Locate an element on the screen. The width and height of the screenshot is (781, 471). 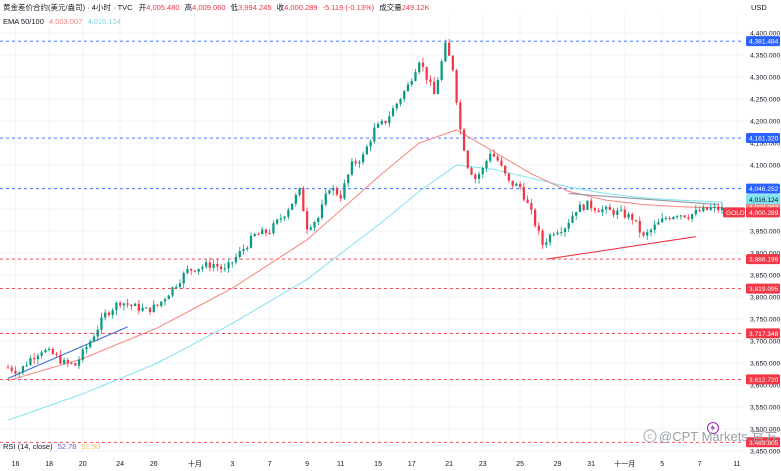
price-tick-label: 3,600.000 is located at coordinates (765, 386).